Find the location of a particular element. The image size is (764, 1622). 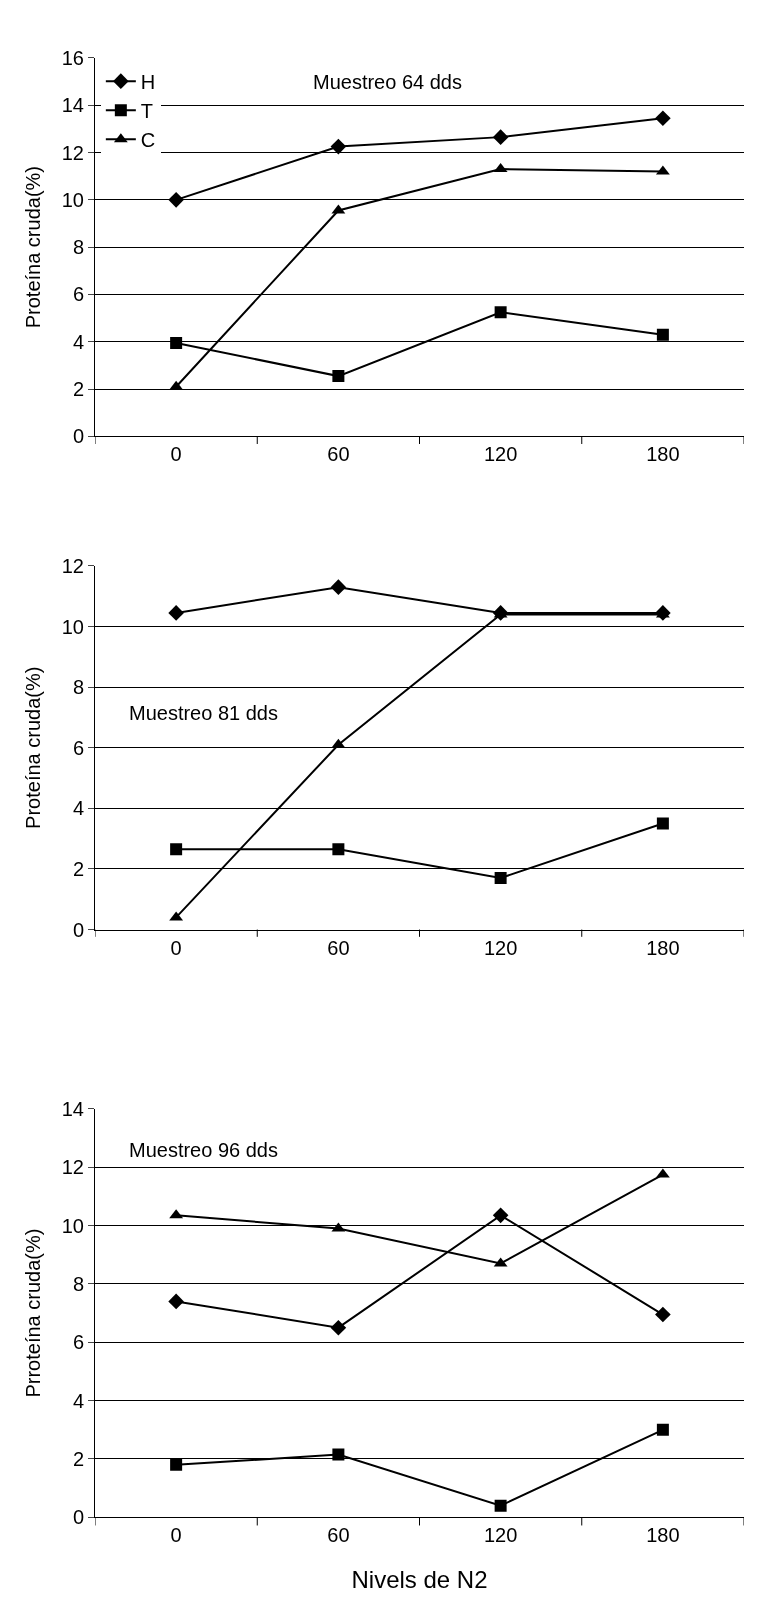

y-tick-label: 16 is located at coordinates (72, 57).